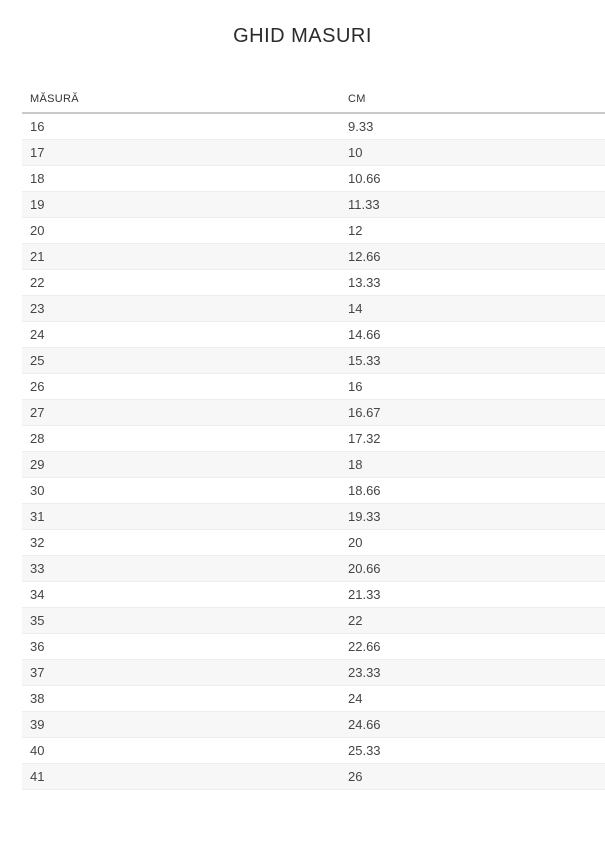 This screenshot has height=851, width=605. I want to click on cell-cm: 17.32, so click(472, 438).